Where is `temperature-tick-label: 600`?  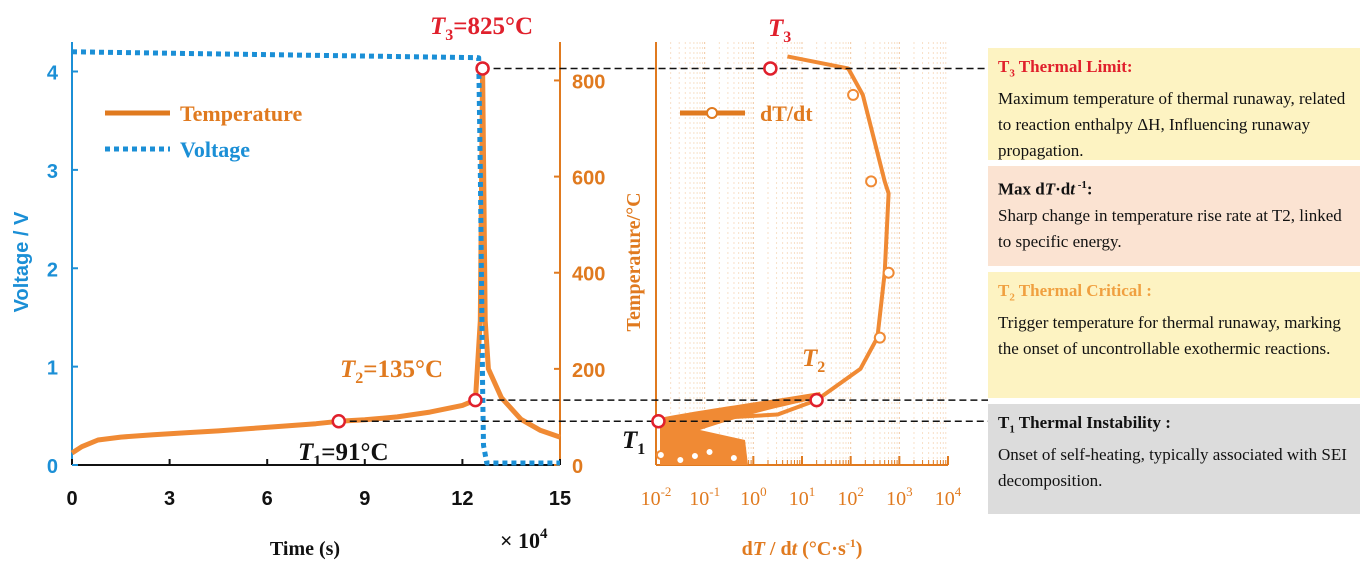 temperature-tick-label: 600 is located at coordinates (588, 179).